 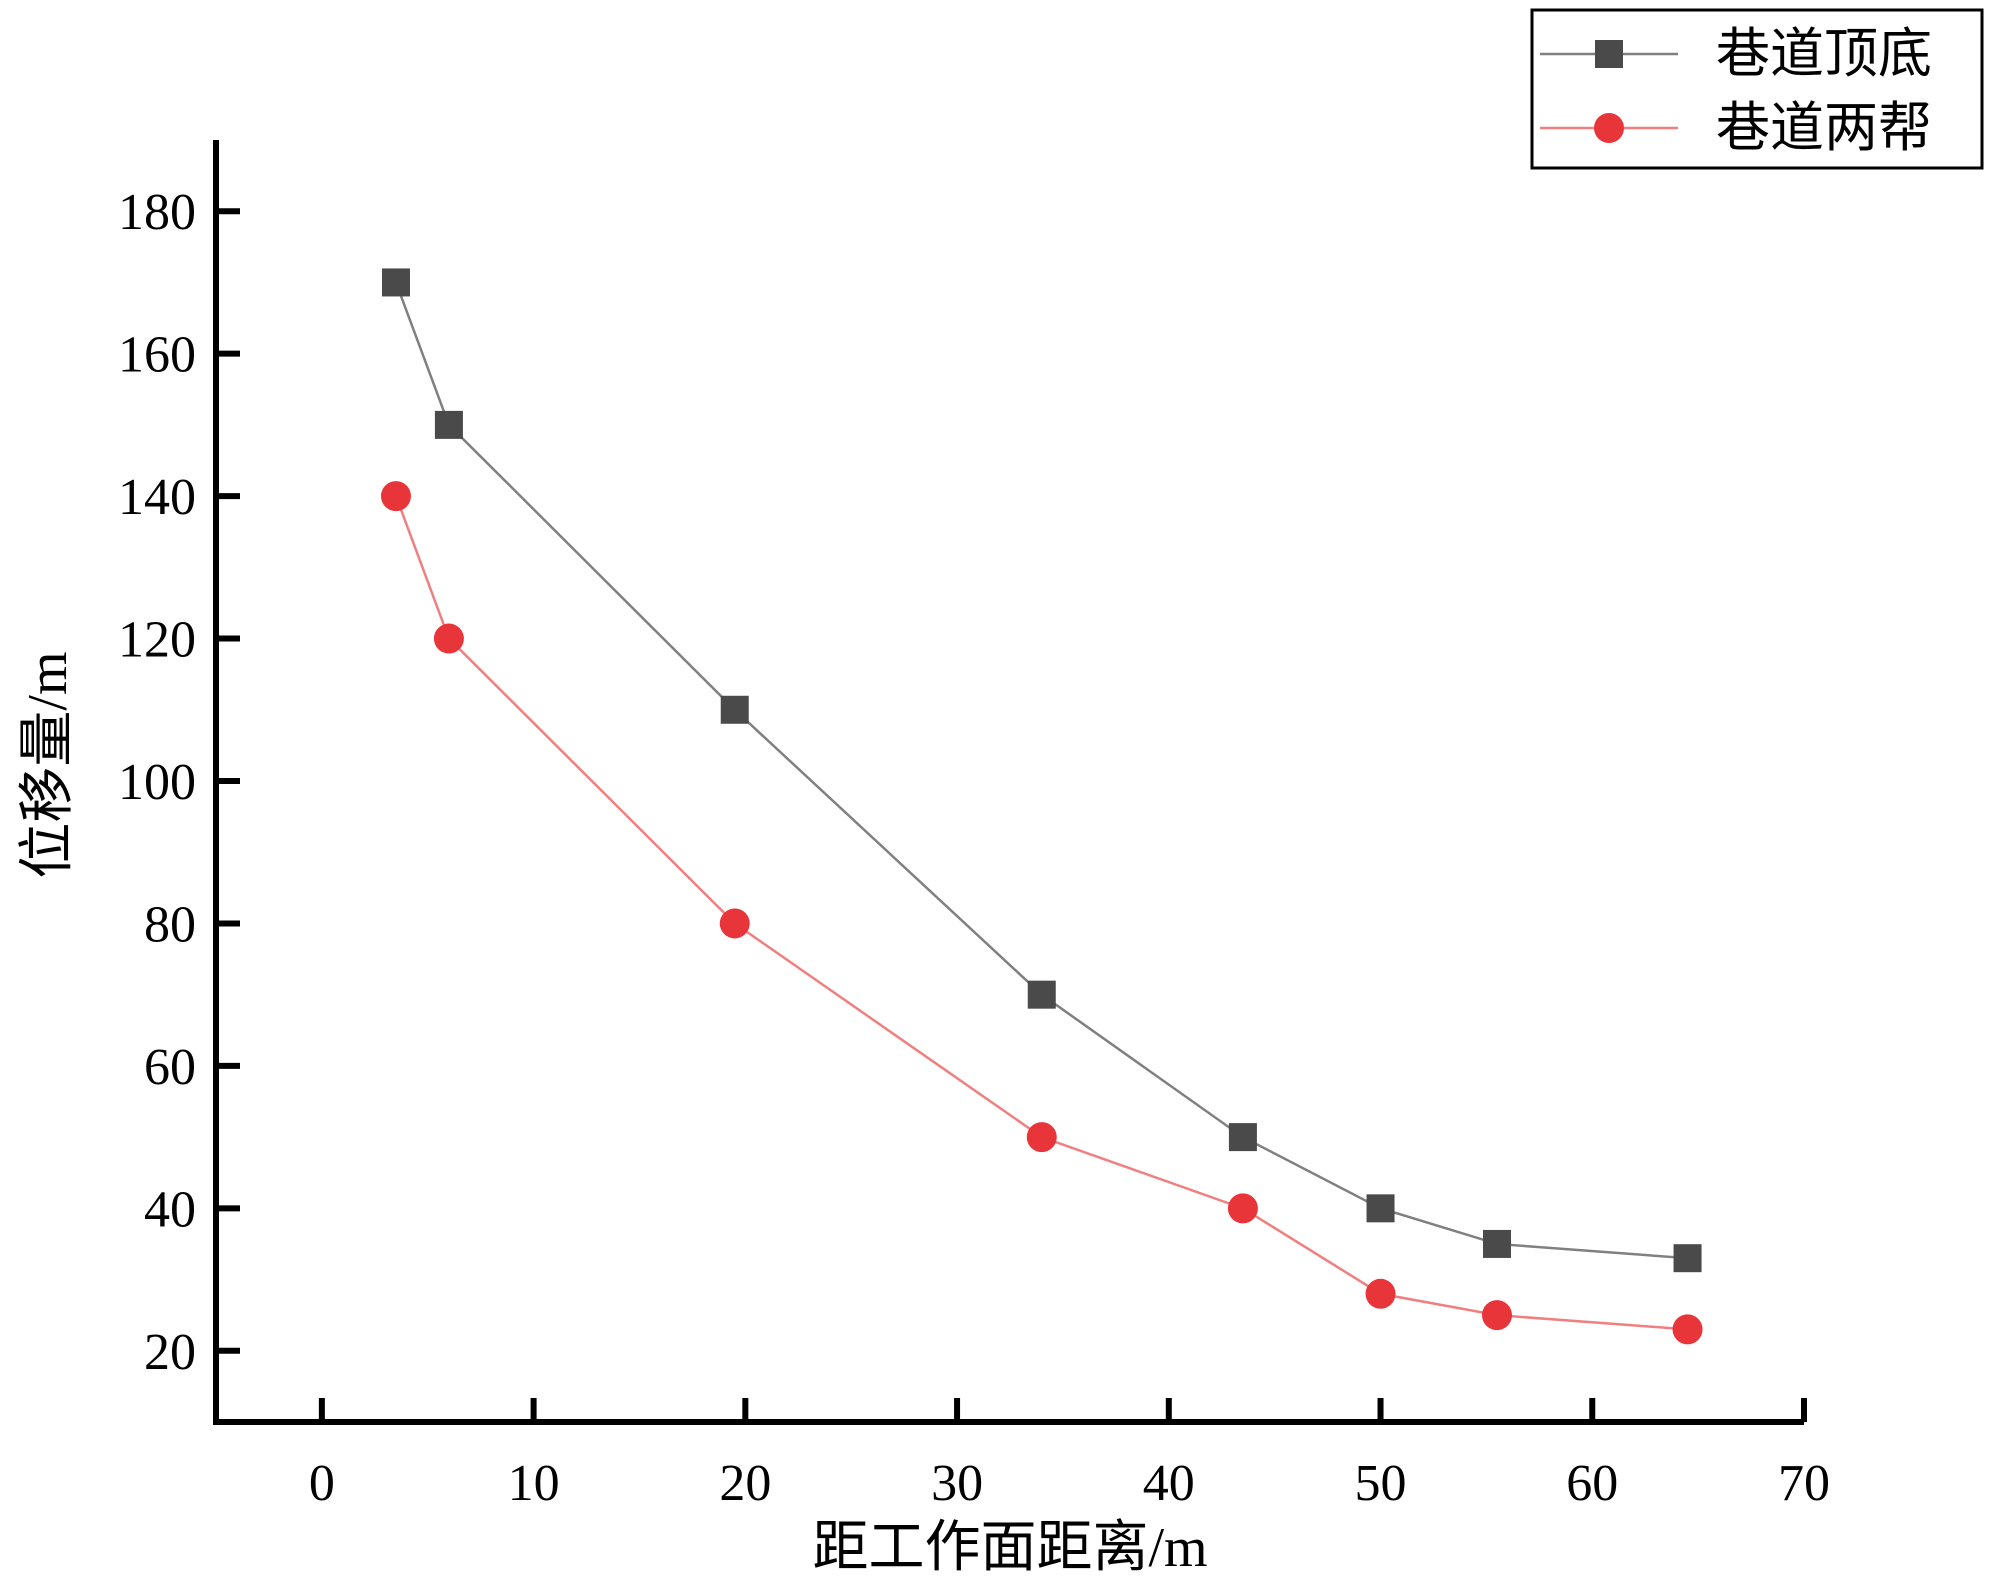 I want to click on y-tick-label: 40, so click(x=170, y=1209).